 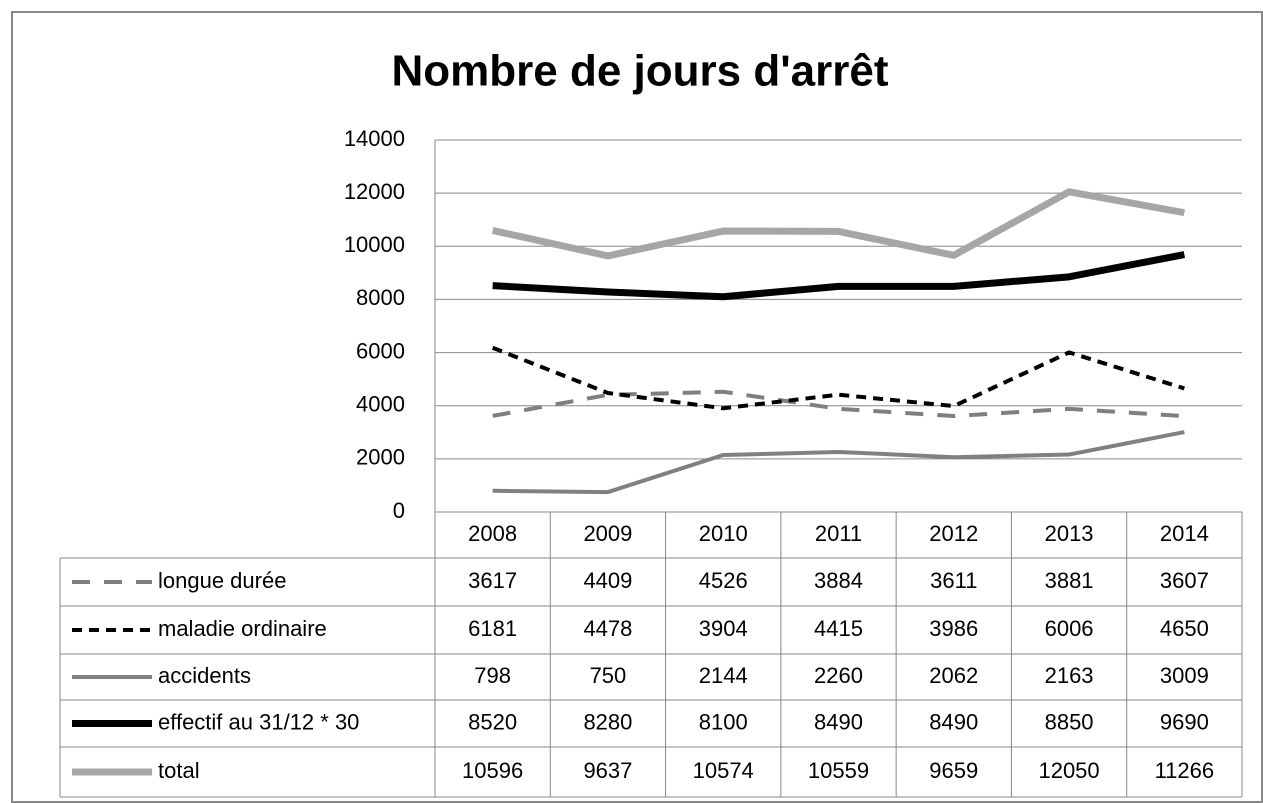 I want to click on table-cell: 9690, so click(x=1184, y=721).